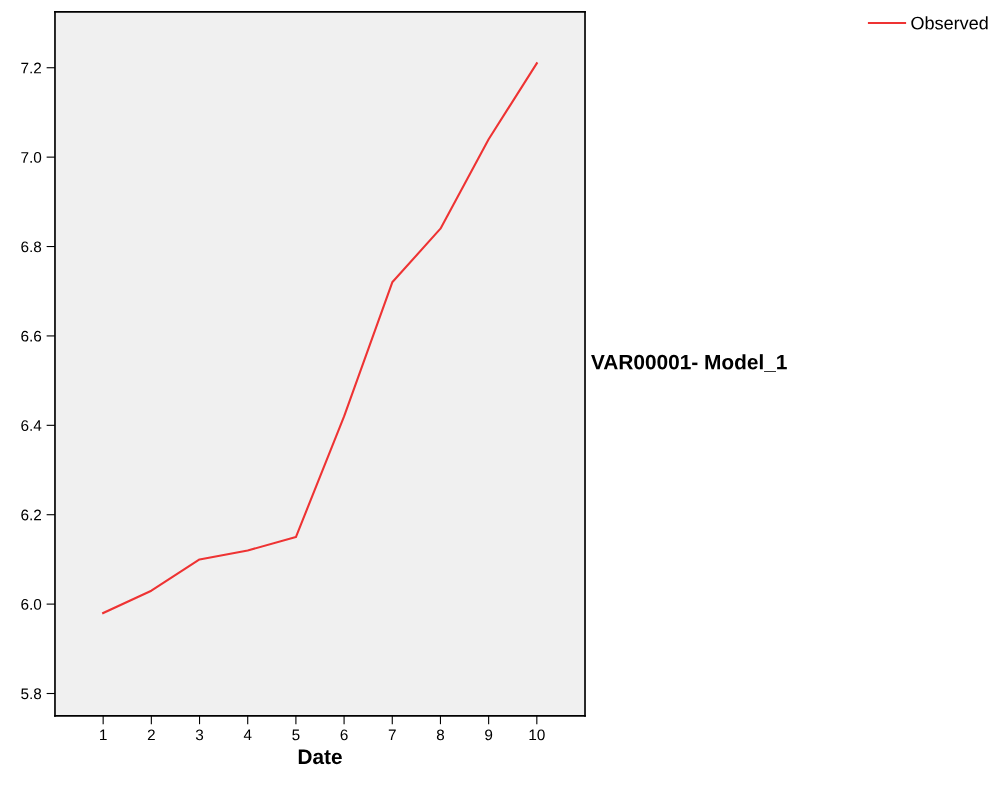 The height and width of the screenshot is (791, 1005). I want to click on x-tick-label: 4, so click(247, 735).